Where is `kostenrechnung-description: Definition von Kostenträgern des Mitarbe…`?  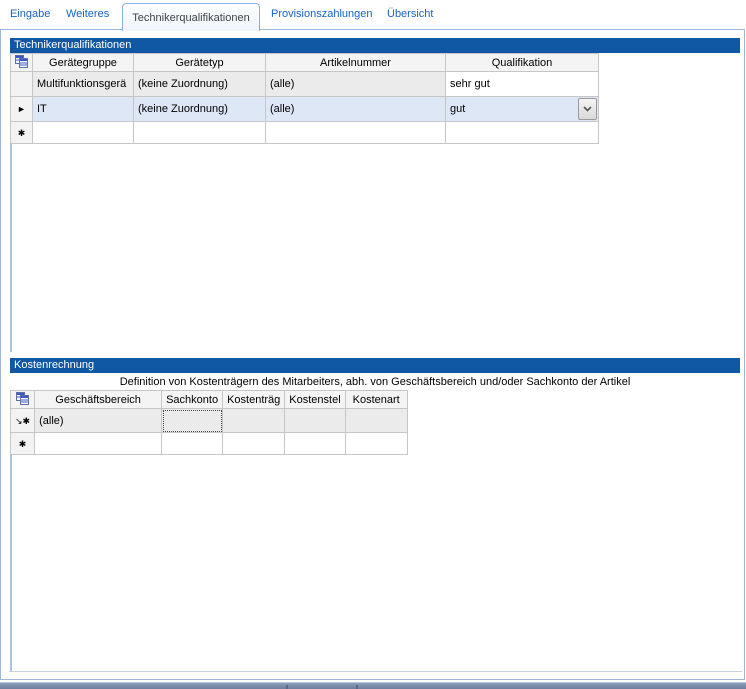 kostenrechnung-description: Definition von Kostenträgern des Mitarbe… is located at coordinates (375, 381).